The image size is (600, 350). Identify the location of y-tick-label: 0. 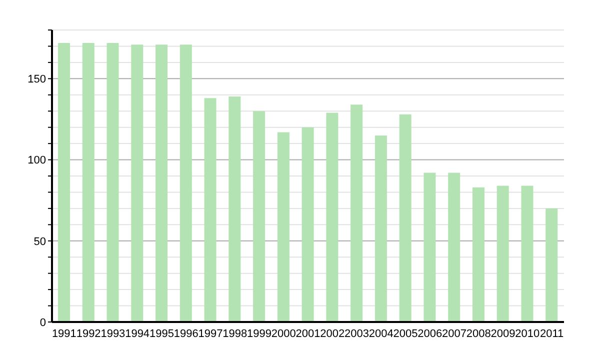
(43, 322).